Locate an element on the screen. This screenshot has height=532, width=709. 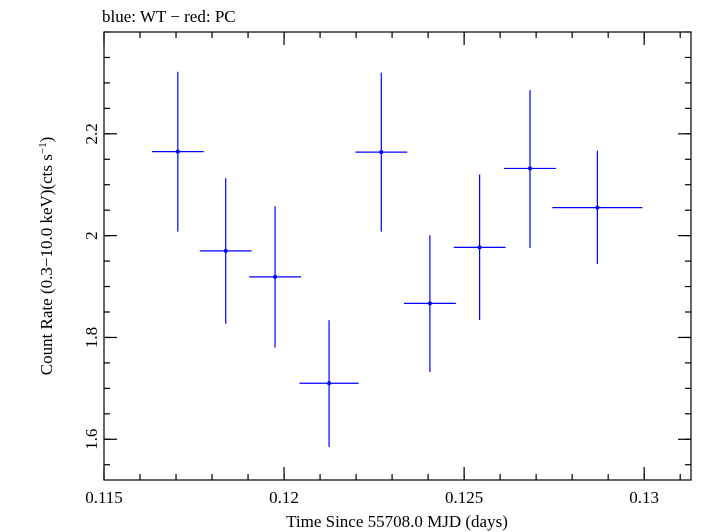
y-tick-label: 1.6 is located at coordinates (91, 439).